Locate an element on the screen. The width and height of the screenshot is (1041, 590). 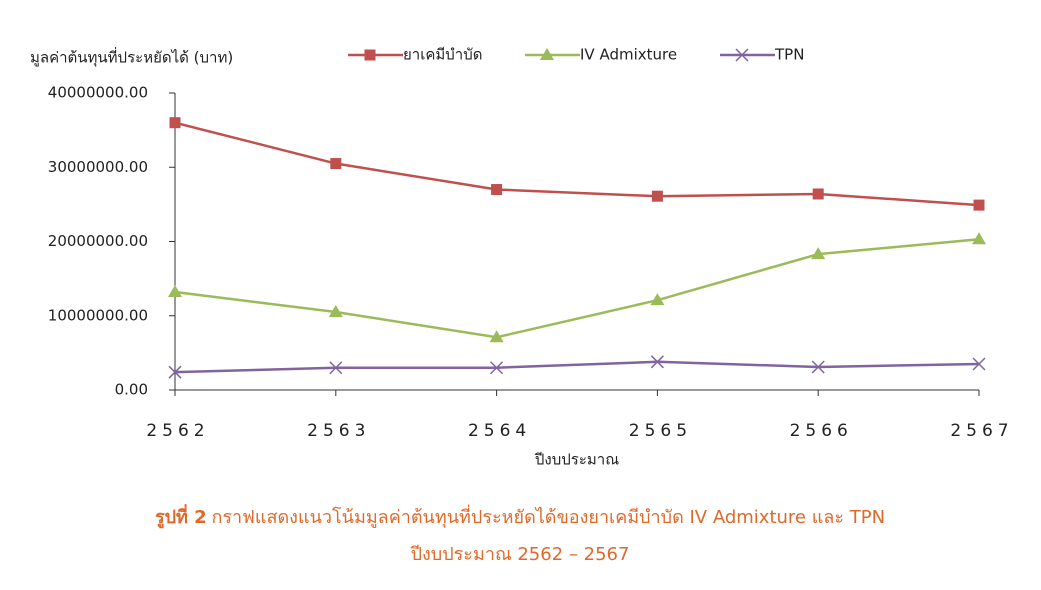
x-tick-label: 2565 is located at coordinates (660, 431).